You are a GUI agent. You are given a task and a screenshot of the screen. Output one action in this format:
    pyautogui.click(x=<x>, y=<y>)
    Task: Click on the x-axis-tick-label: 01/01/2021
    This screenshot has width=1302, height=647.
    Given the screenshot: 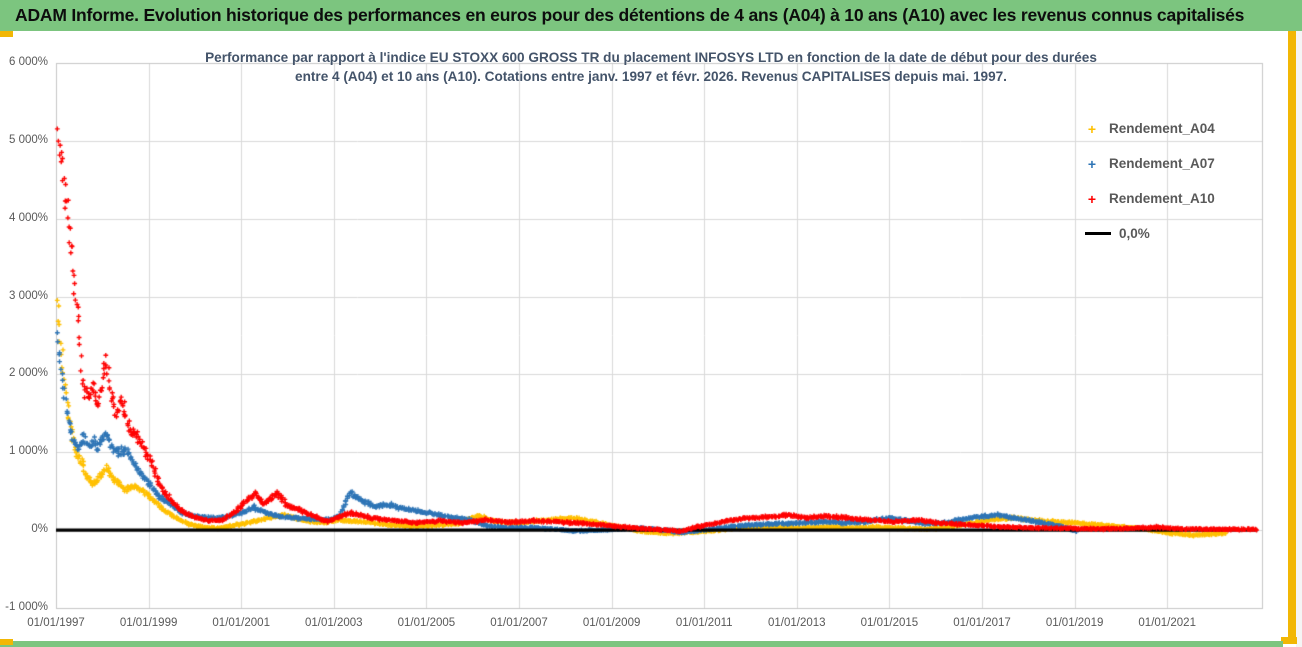 What is the action you would take?
    pyautogui.click(x=1167, y=623)
    